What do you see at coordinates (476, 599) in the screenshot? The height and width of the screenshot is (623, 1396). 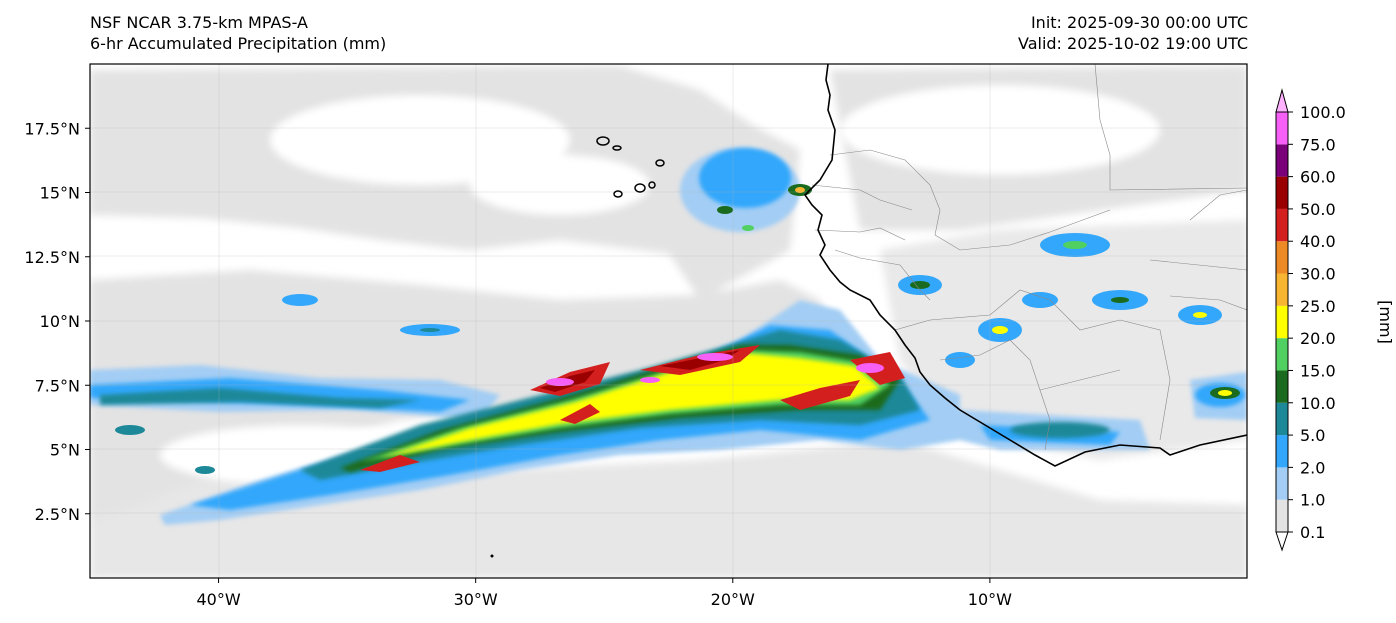 I see `lon-tick-label: 30°W` at bounding box center [476, 599].